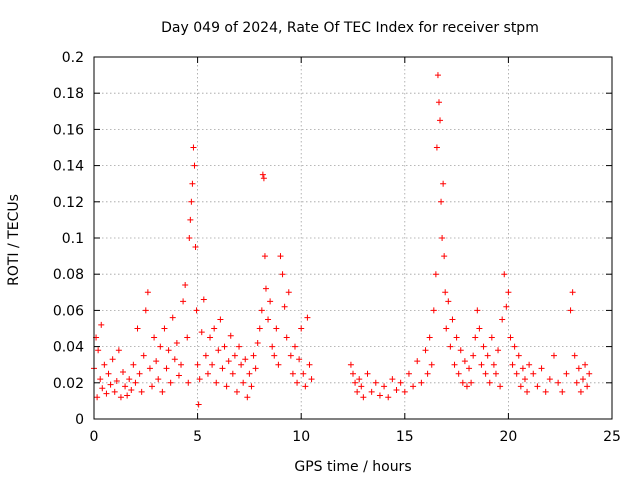  I want to click on x-tick-label: 15, so click(405, 437).